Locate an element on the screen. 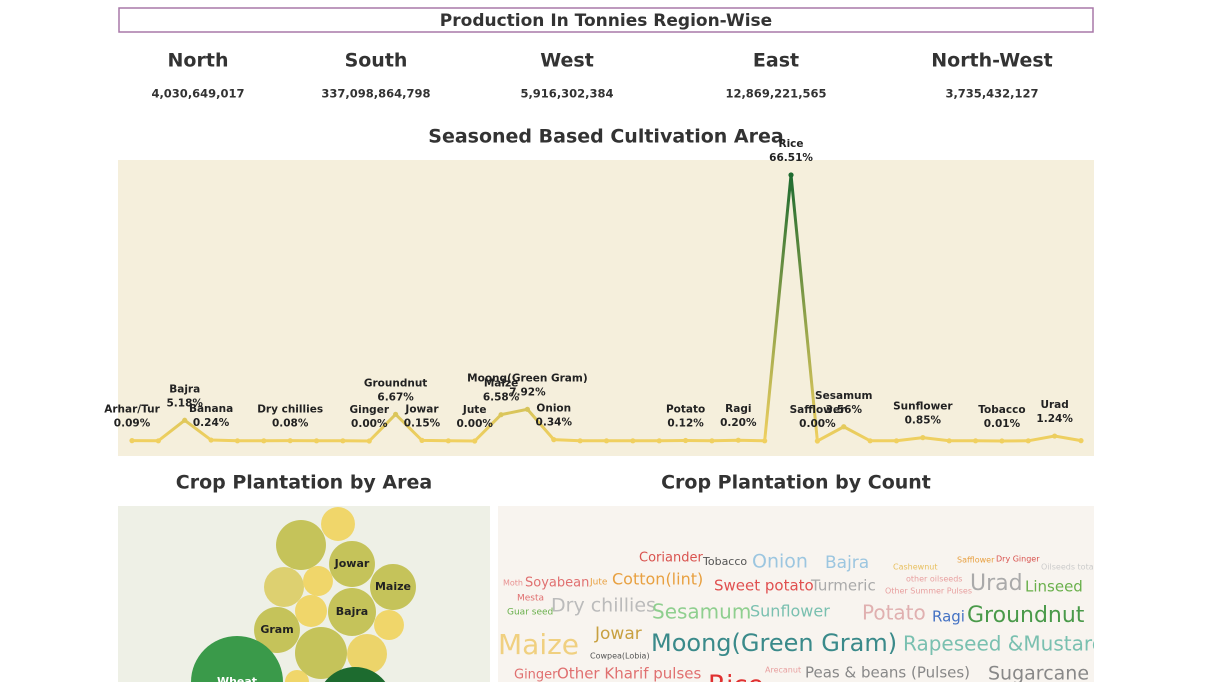  word: Safflower is located at coordinates (976, 560).